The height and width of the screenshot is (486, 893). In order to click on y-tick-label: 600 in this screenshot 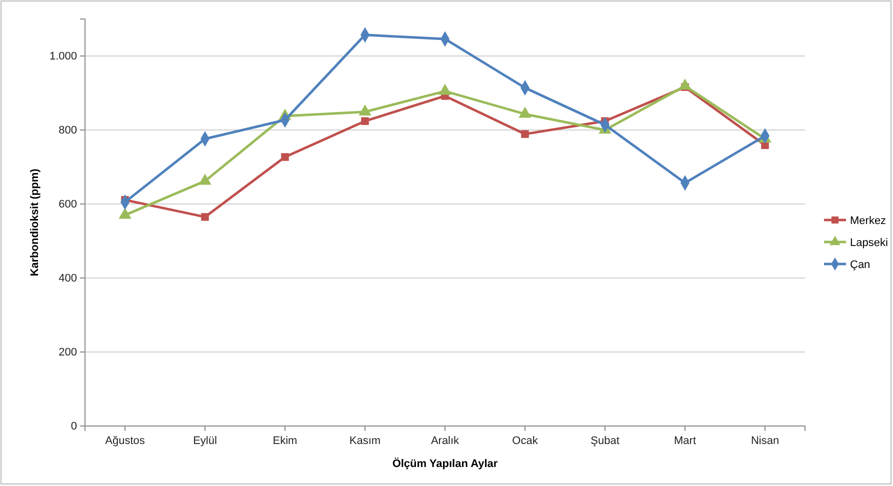, I will do `click(67, 204)`.